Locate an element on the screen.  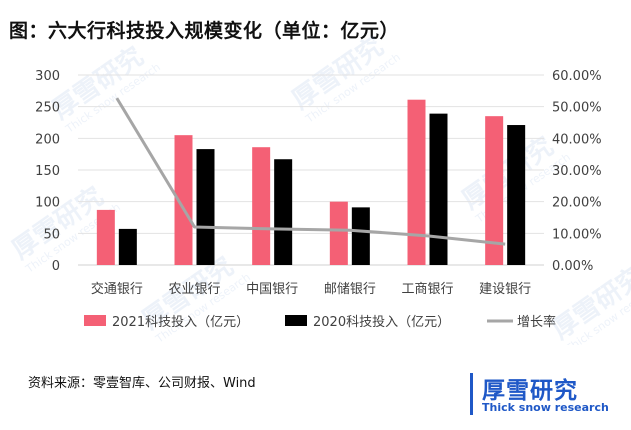
y-right-tick-label: 10.00% is located at coordinates (577, 234).